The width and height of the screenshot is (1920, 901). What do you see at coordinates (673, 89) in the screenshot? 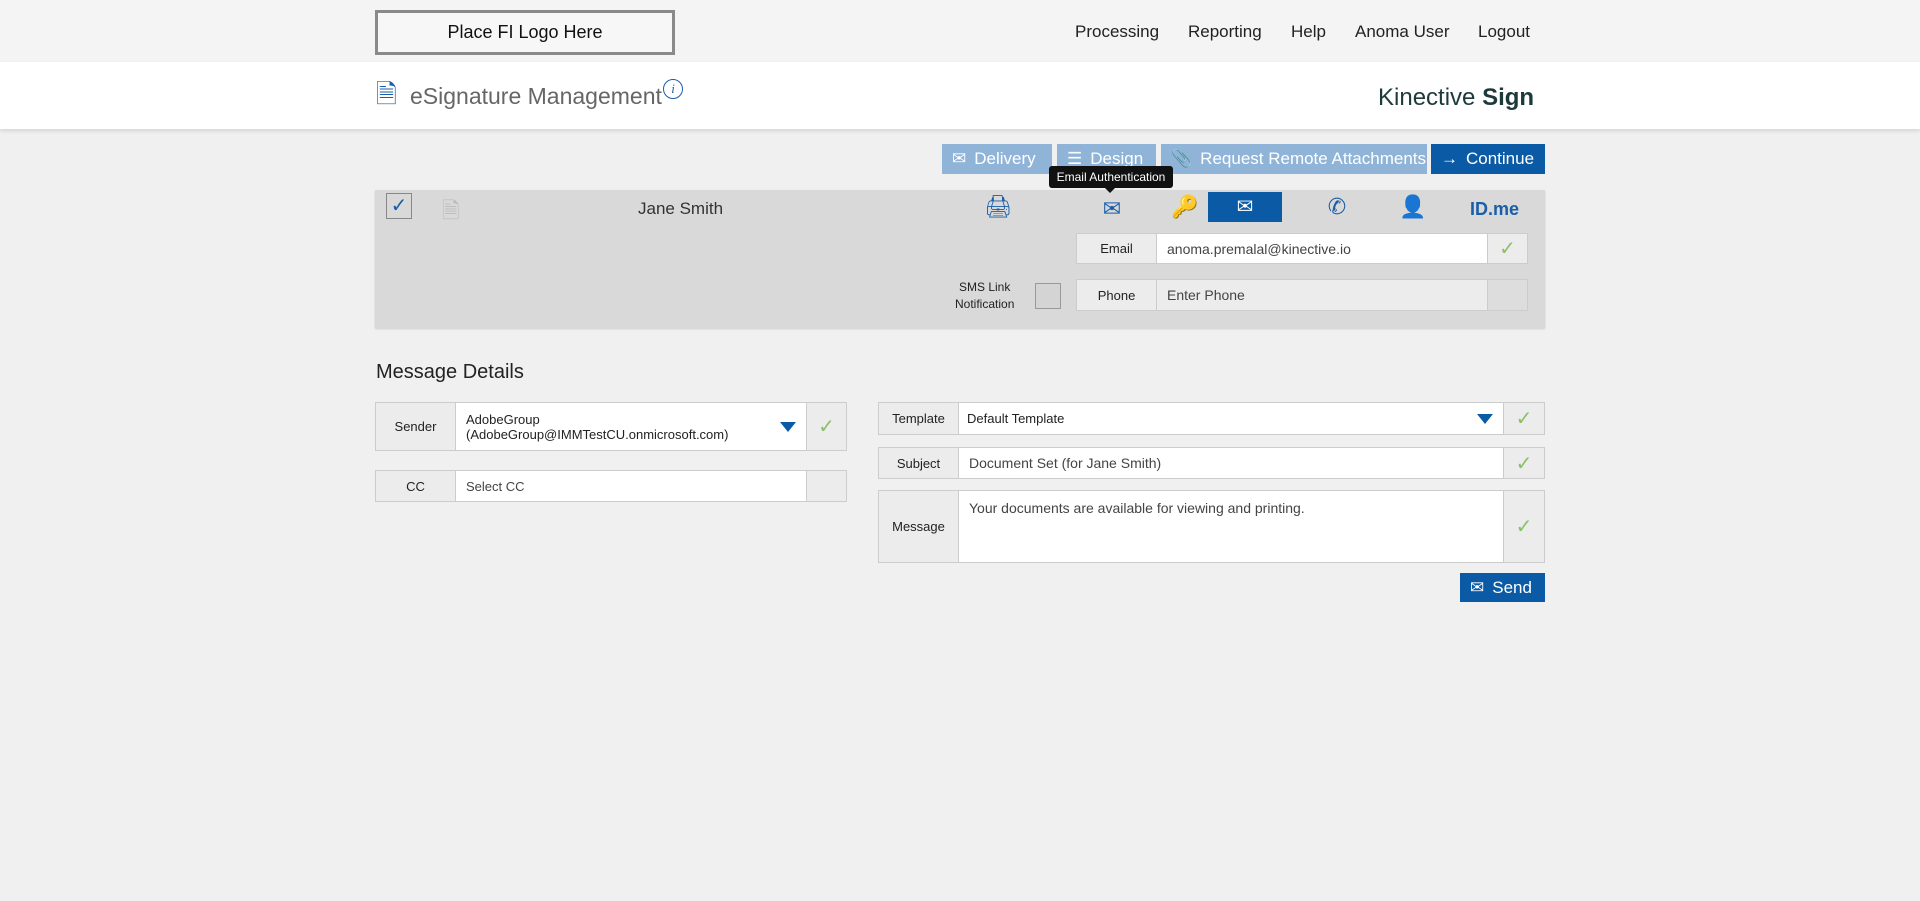
I see `info-icon: i` at bounding box center [673, 89].